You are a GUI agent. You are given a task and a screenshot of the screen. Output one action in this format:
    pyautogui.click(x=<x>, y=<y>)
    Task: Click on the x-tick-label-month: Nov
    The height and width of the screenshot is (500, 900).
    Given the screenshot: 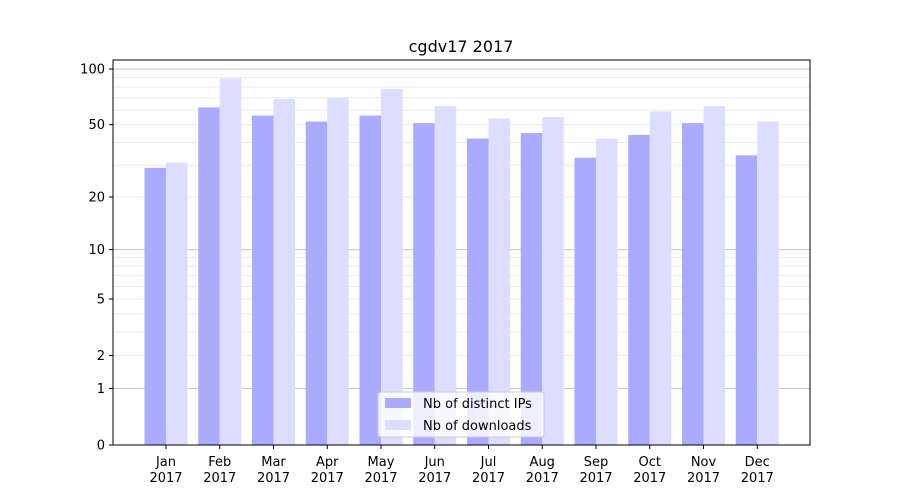 What is the action you would take?
    pyautogui.click(x=704, y=462)
    